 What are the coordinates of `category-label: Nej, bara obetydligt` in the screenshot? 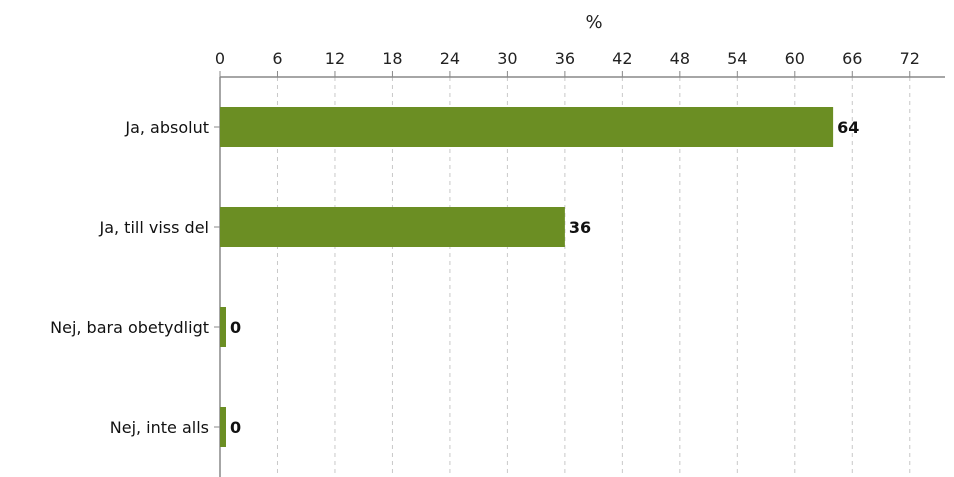 It's located at (129, 327).